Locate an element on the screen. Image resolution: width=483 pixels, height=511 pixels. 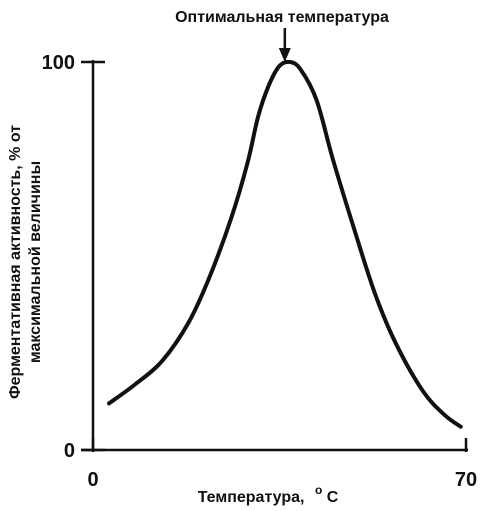
y-axis-label-line2: максимальной величины is located at coordinates (35, 262).